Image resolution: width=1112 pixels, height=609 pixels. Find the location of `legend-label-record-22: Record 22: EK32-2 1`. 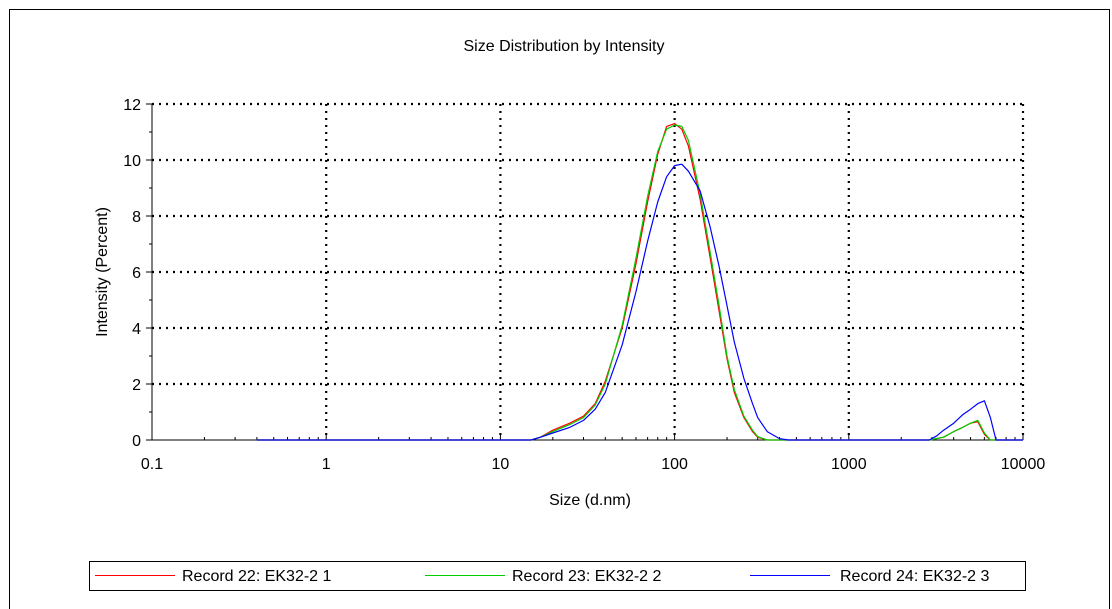

legend-label-record-22: Record 22: EK32-2 1 is located at coordinates (257, 576).